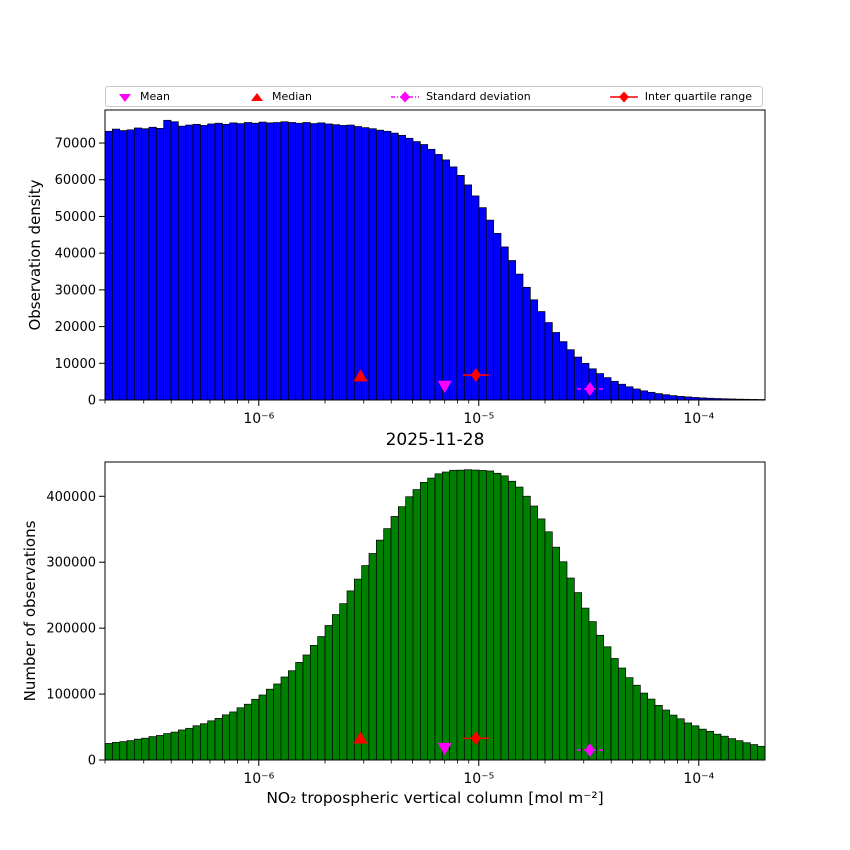  Describe the element at coordinates (92, 401) in the screenshot. I see `y-tick-label: 0` at that location.